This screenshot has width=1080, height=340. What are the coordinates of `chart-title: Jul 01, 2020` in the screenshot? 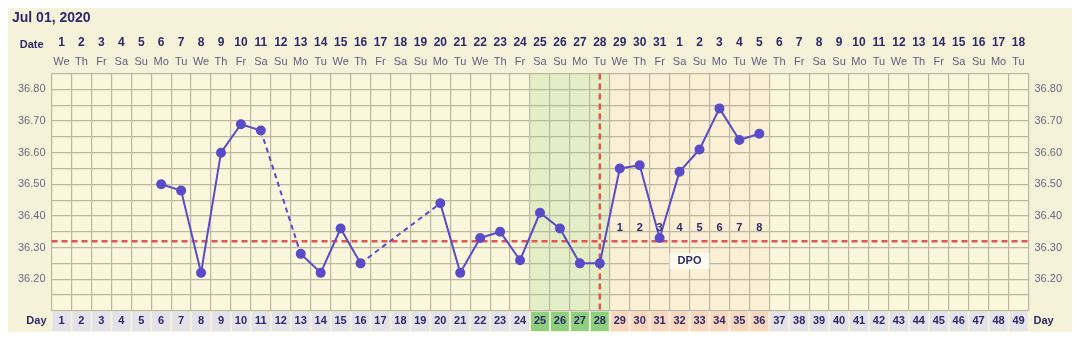 It's located at (51, 17).